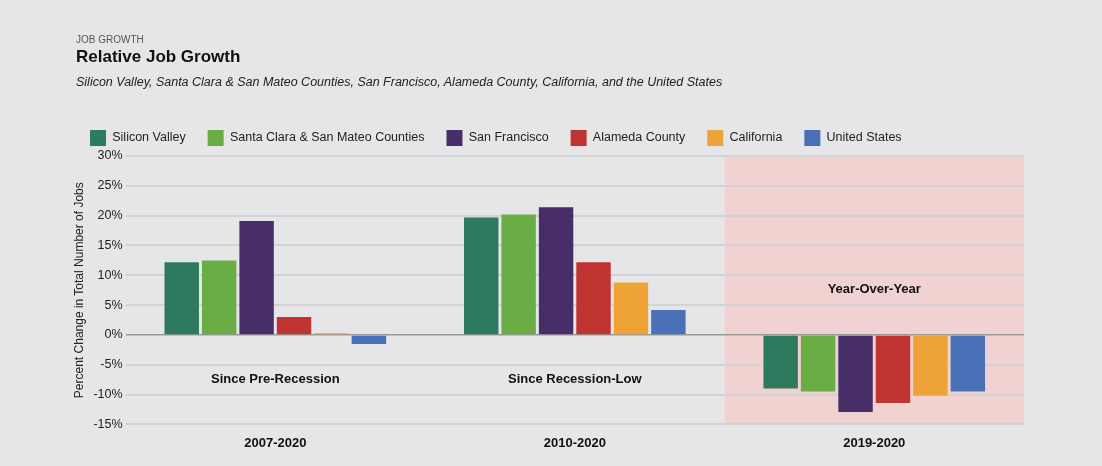 The width and height of the screenshot is (1102, 466). Describe the element at coordinates (113, 334) in the screenshot. I see `y-tick-label: 0%` at that location.